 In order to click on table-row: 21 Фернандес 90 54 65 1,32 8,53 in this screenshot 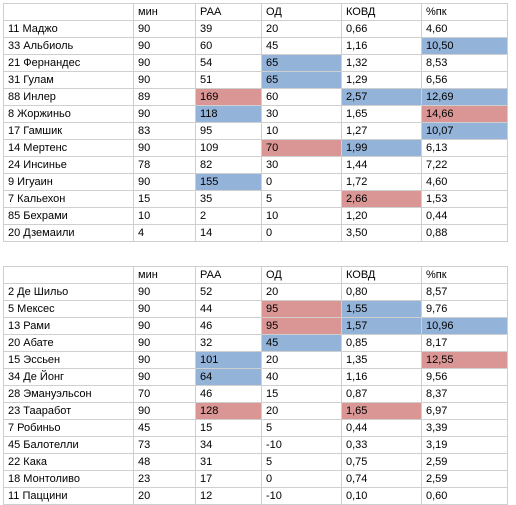, I will do `click(255, 63)`.